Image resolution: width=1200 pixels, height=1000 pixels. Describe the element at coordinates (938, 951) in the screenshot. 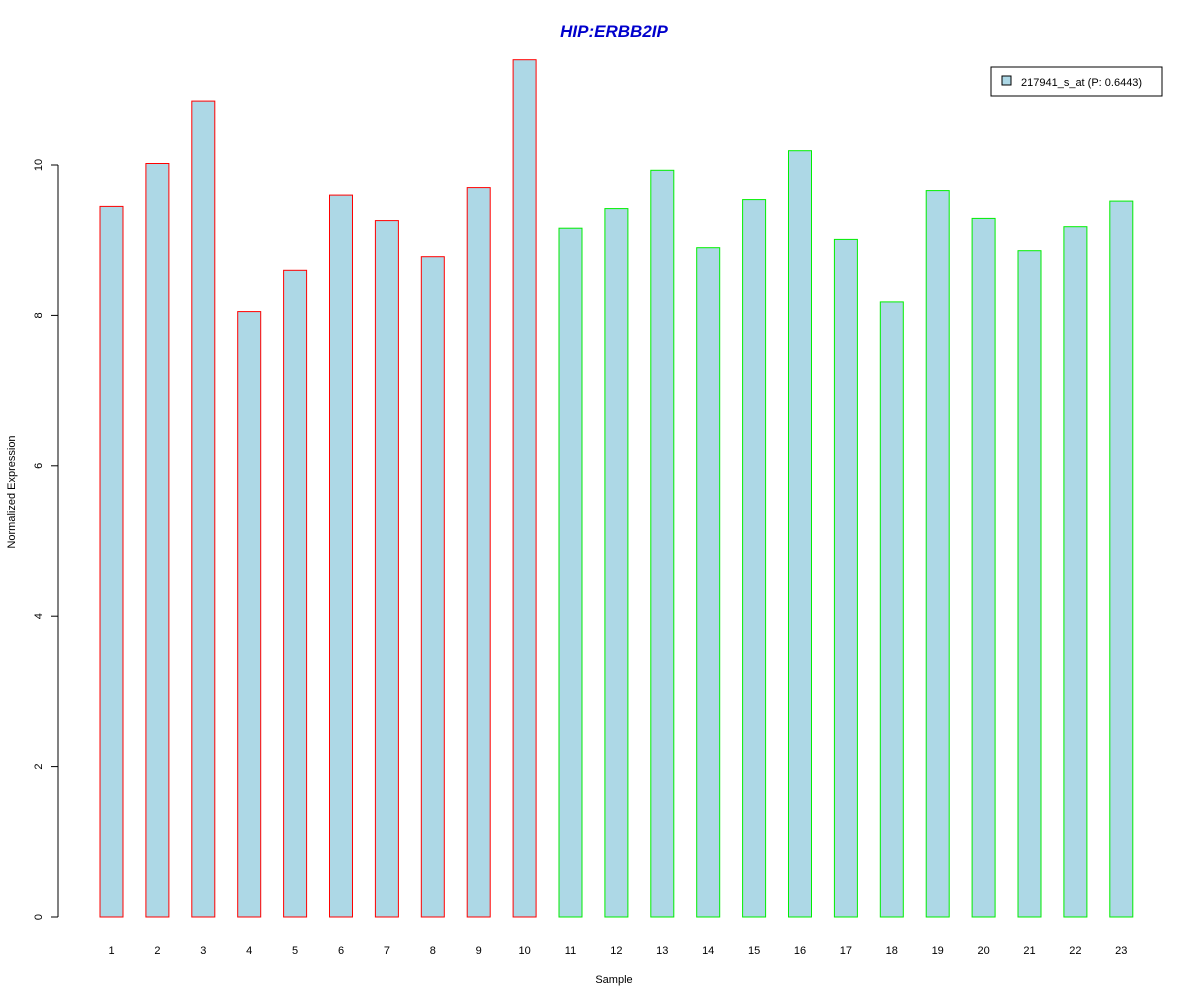

I see `x-tick-label: 19` at that location.